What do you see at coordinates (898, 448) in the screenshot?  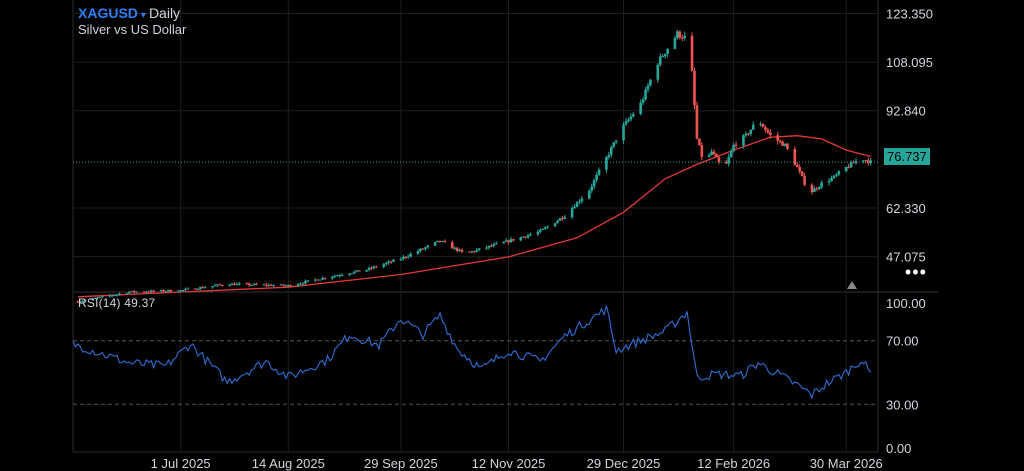 I see `rsi-tick-label: 0.00` at bounding box center [898, 448].